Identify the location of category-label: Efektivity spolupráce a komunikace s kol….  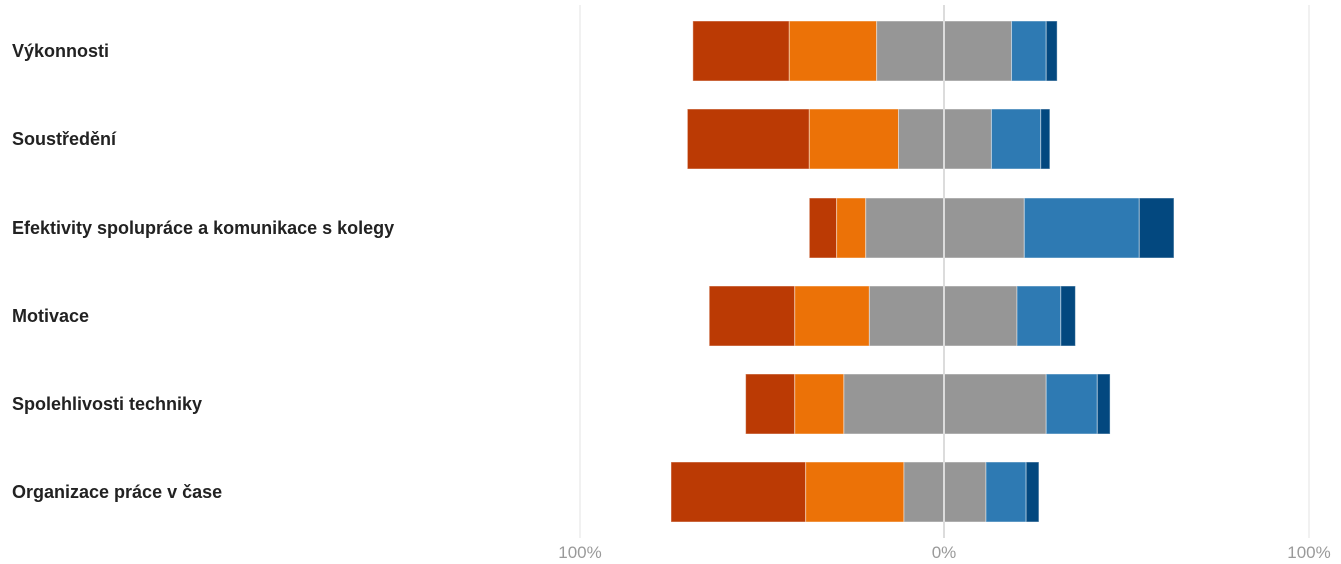
(203, 228).